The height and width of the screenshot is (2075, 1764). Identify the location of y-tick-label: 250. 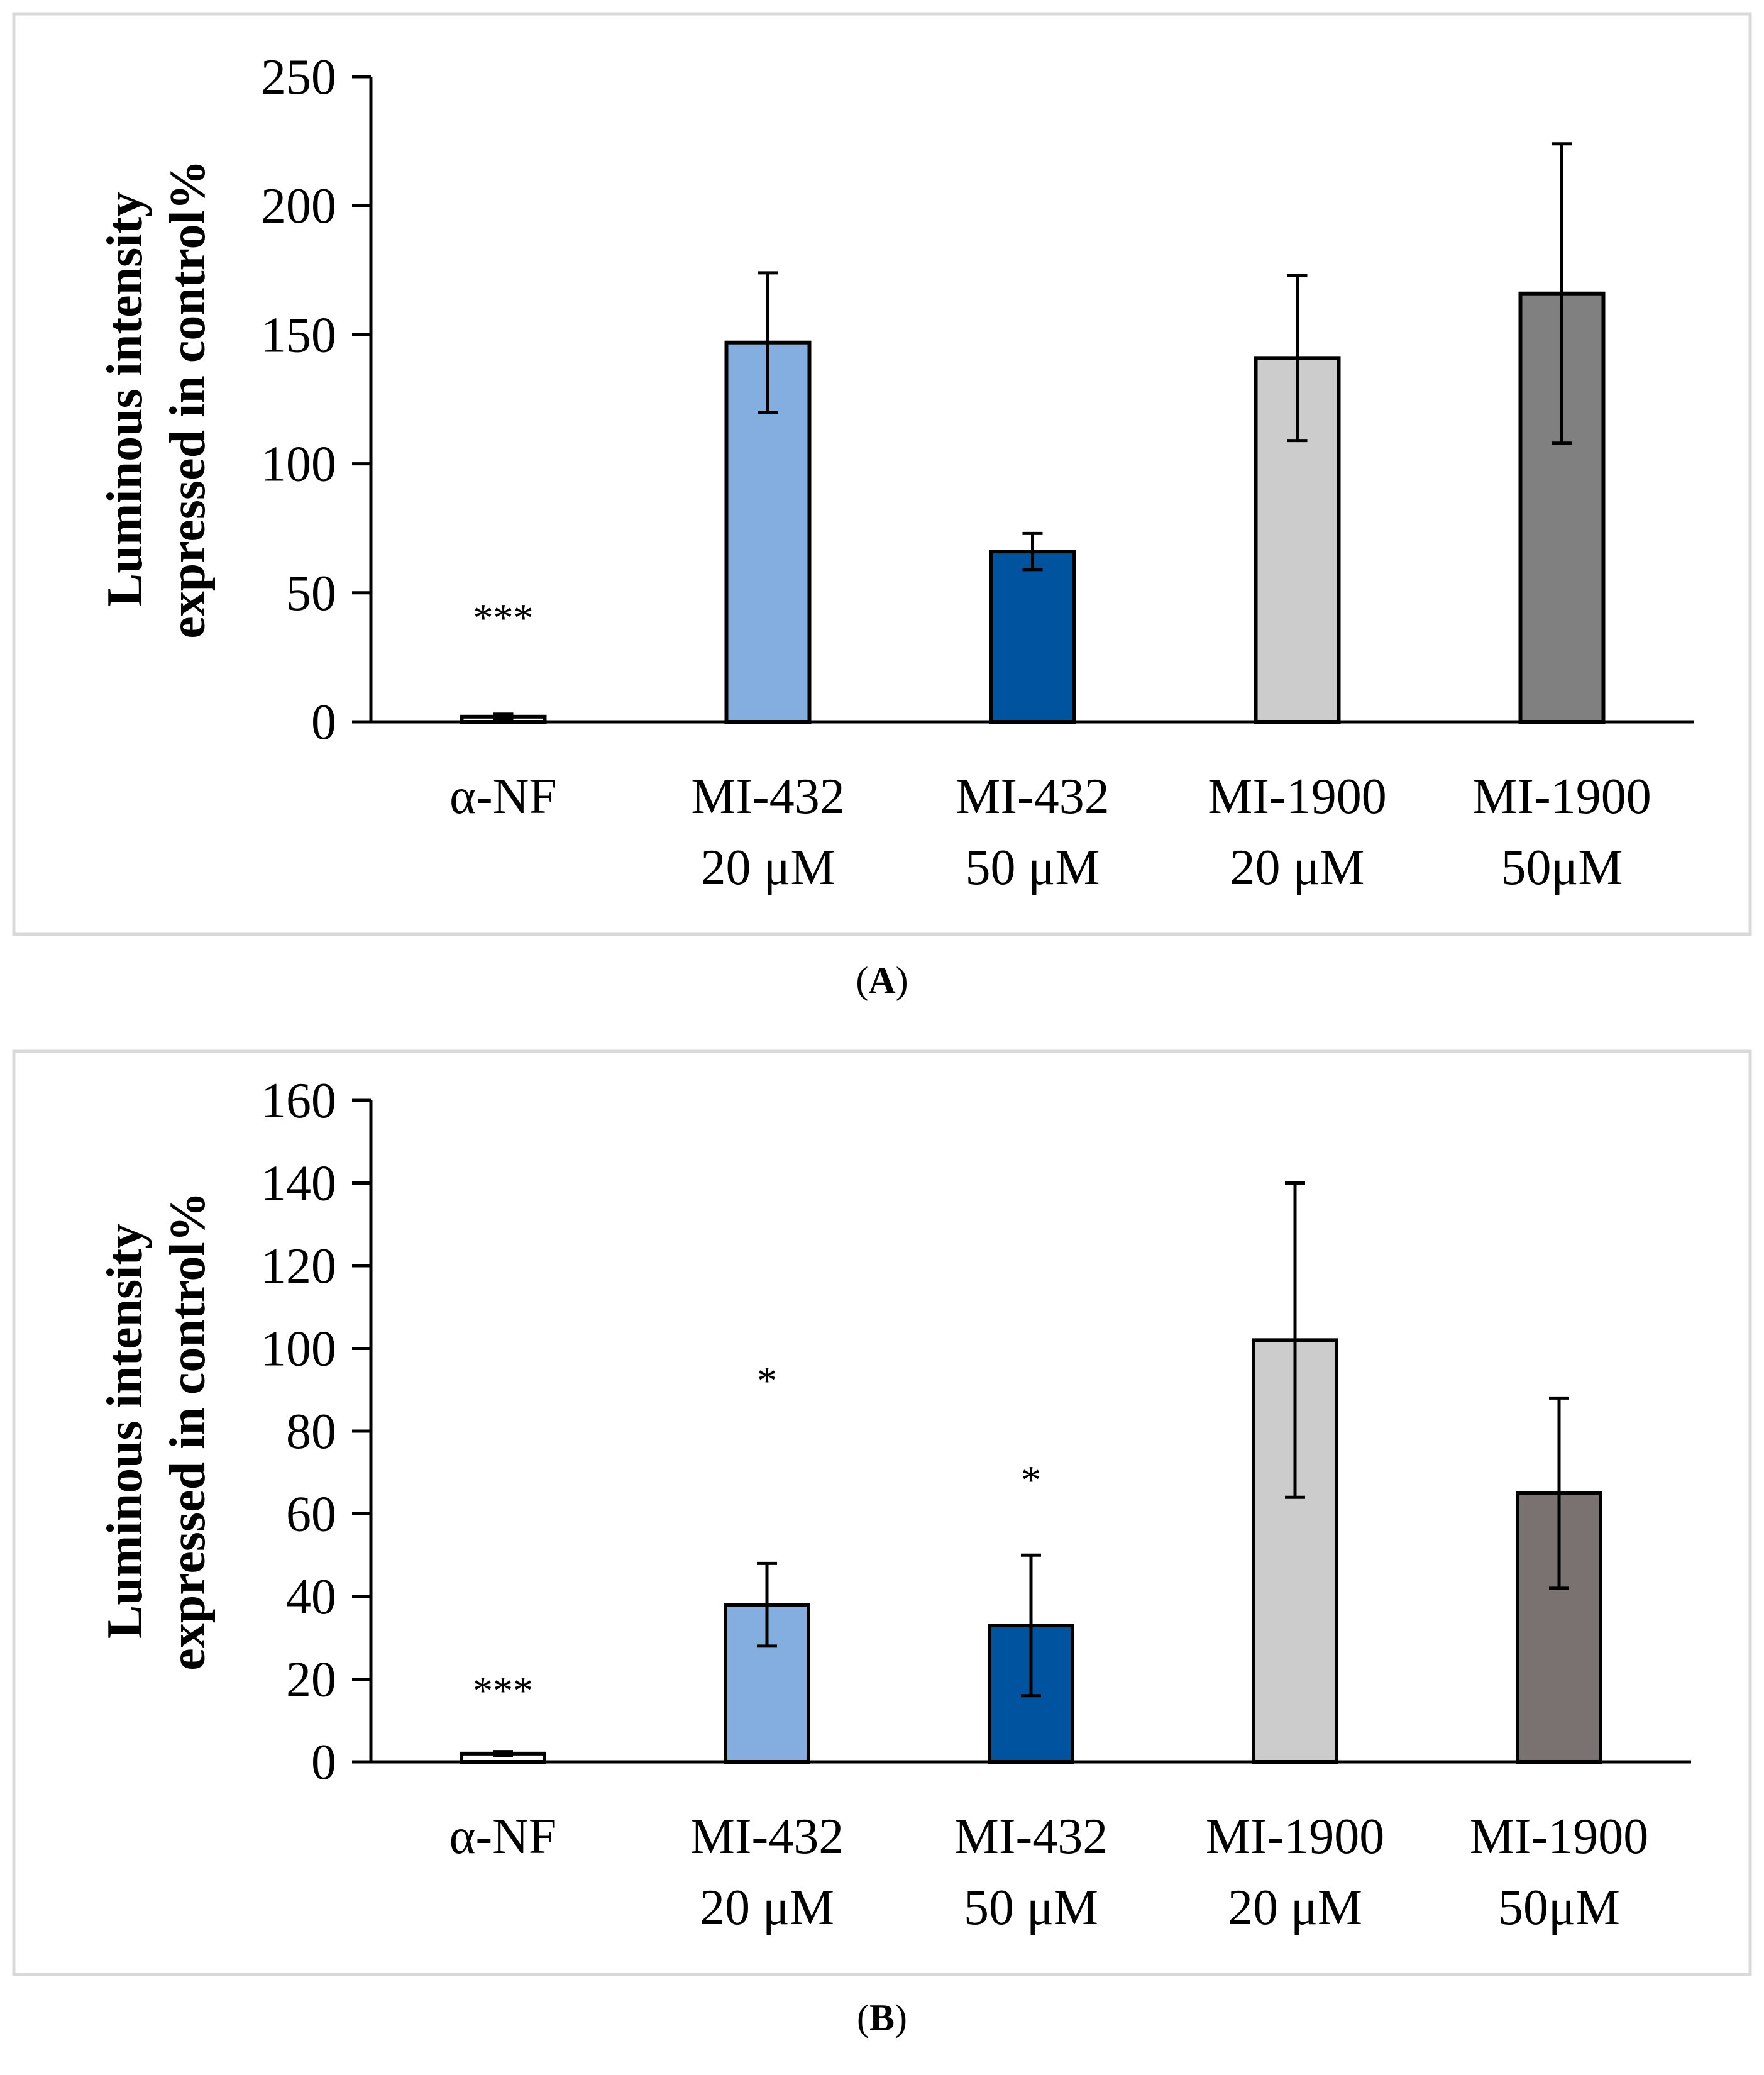
(298, 77).